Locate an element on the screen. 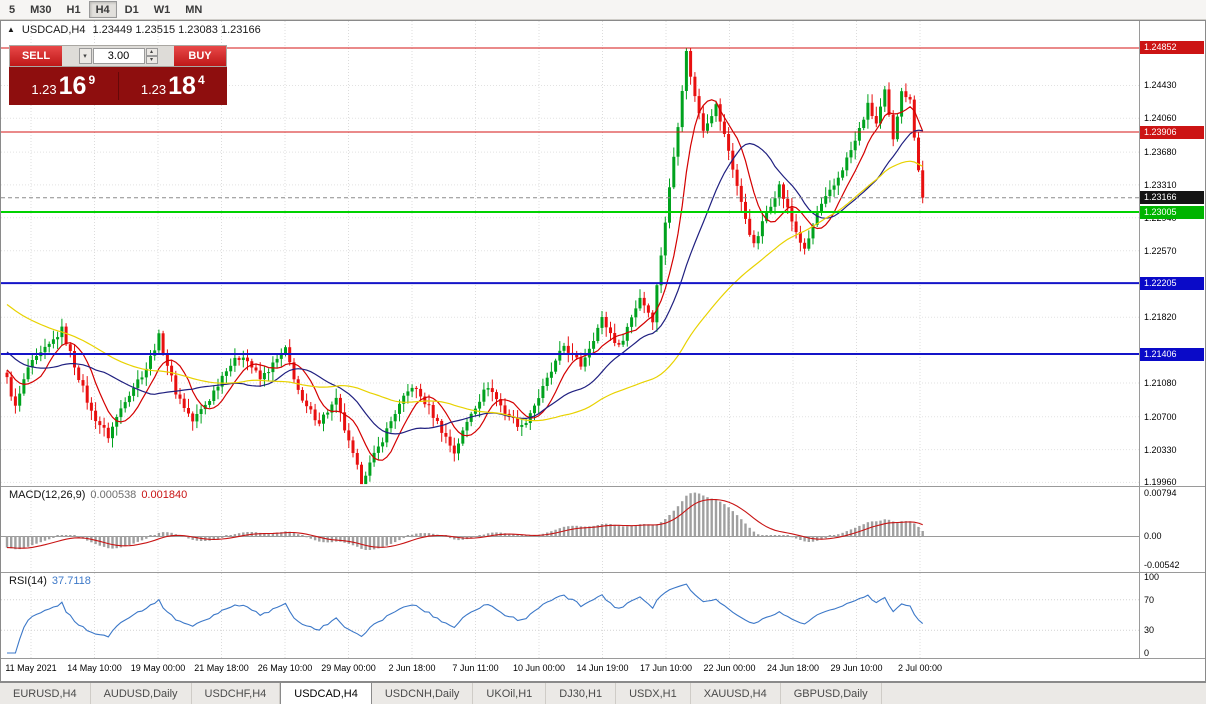  macd-indicator-label: MACD(12,26,9) 0.000538 0.001840 is located at coordinates (100, 495).